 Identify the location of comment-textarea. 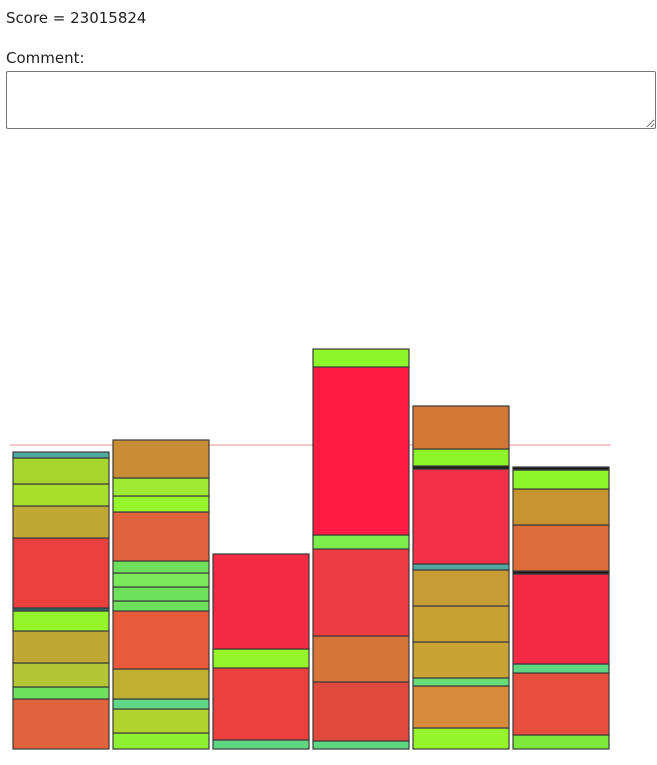
(331, 100).